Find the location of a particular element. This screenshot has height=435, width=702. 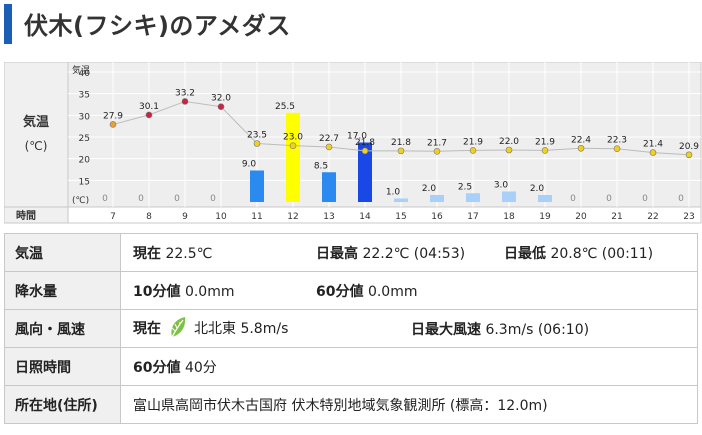

hour-tick-label: 10 is located at coordinates (221, 217).